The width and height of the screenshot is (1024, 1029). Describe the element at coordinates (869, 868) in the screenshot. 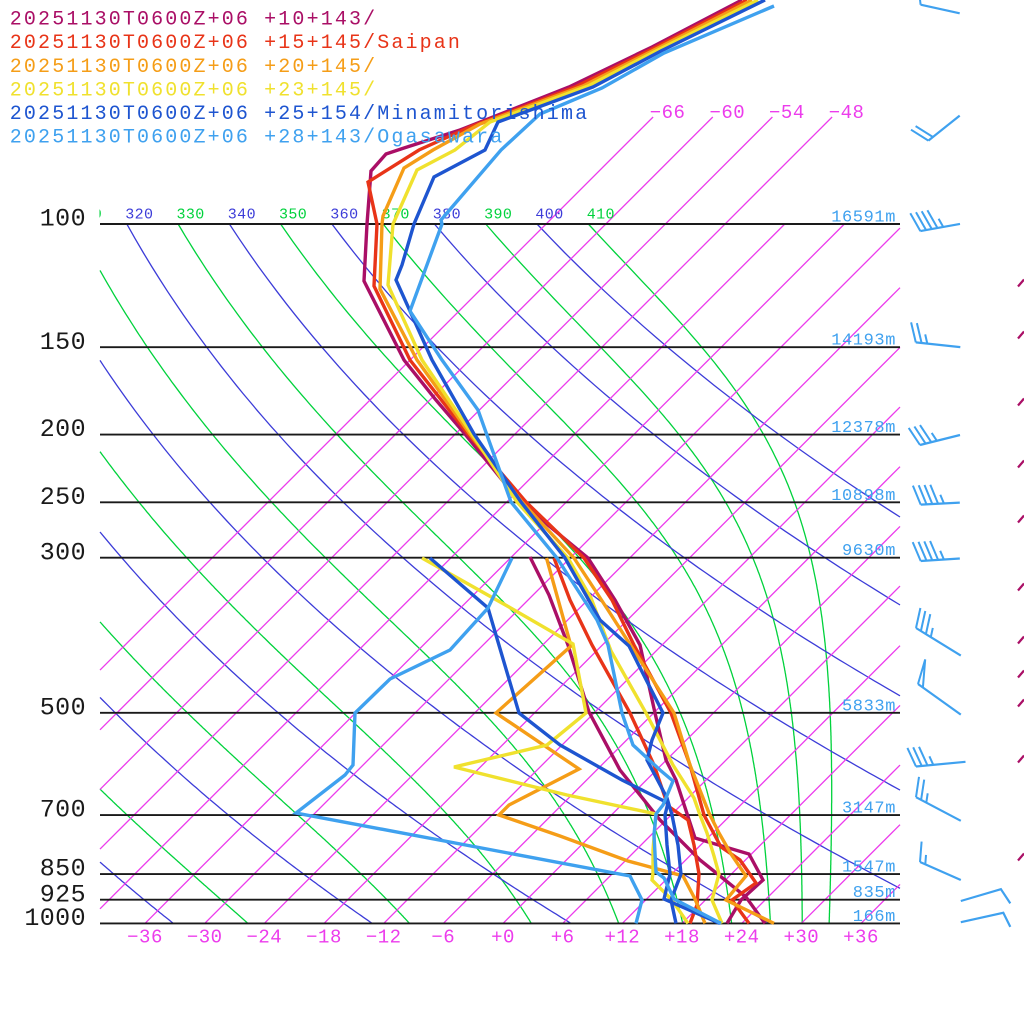

I see `svg-text: 1547m` at that location.